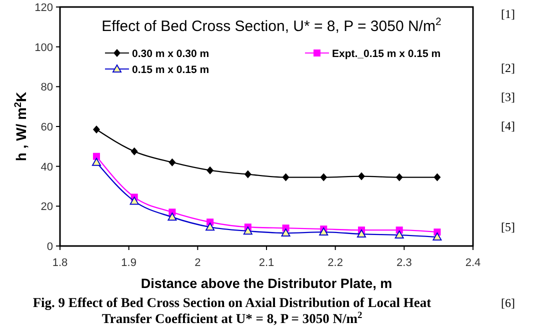 The image size is (537, 328). Describe the element at coordinates (508, 68) in the screenshot. I see `text: [2]` at that location.